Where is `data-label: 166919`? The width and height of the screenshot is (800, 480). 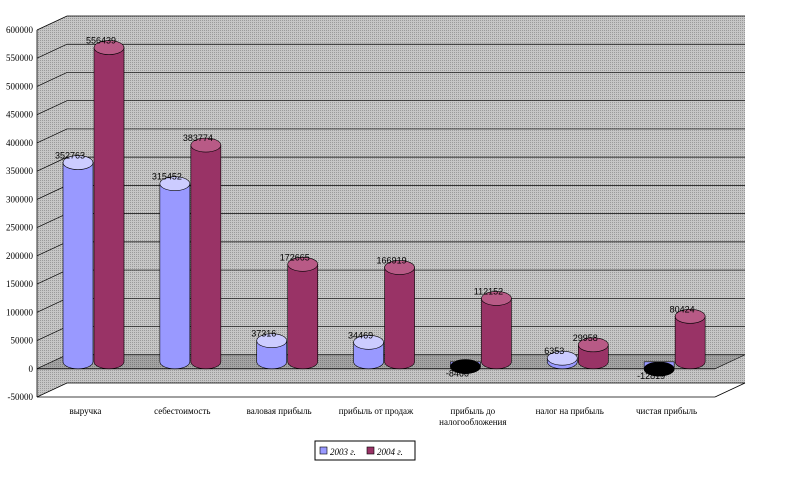 data-label: 166919 is located at coordinates (392, 261).